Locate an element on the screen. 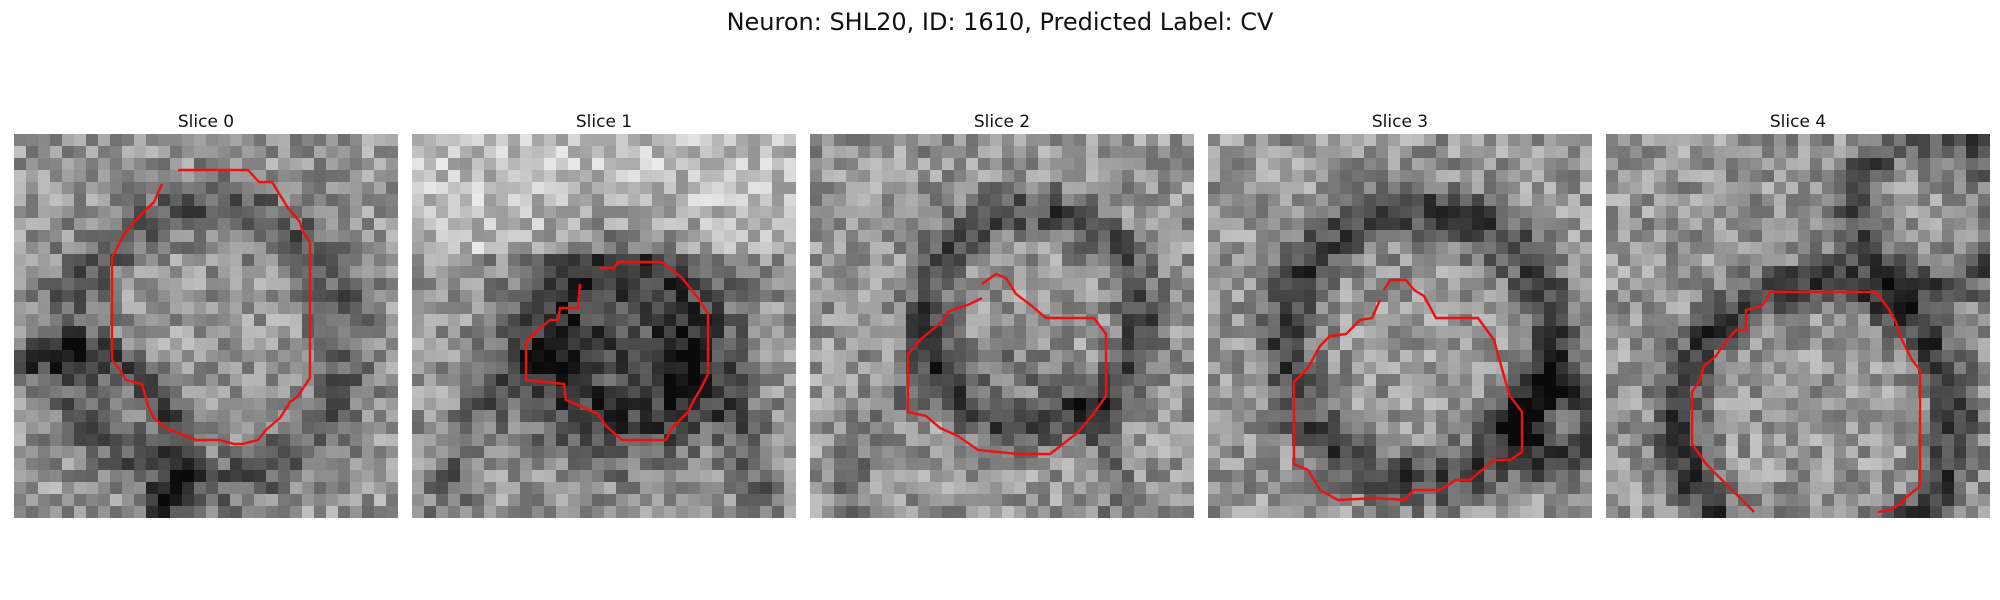 The height and width of the screenshot is (600, 2000). slice-panel: Slice 0 is located at coordinates (206, 314).